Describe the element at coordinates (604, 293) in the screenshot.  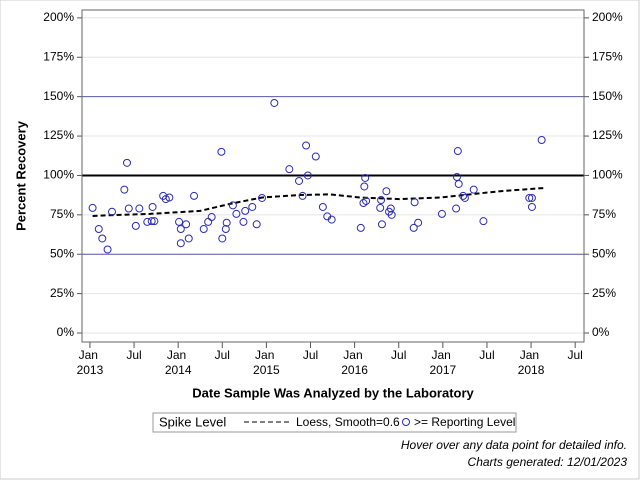
I see `y2-tick-label: 25%` at that location.